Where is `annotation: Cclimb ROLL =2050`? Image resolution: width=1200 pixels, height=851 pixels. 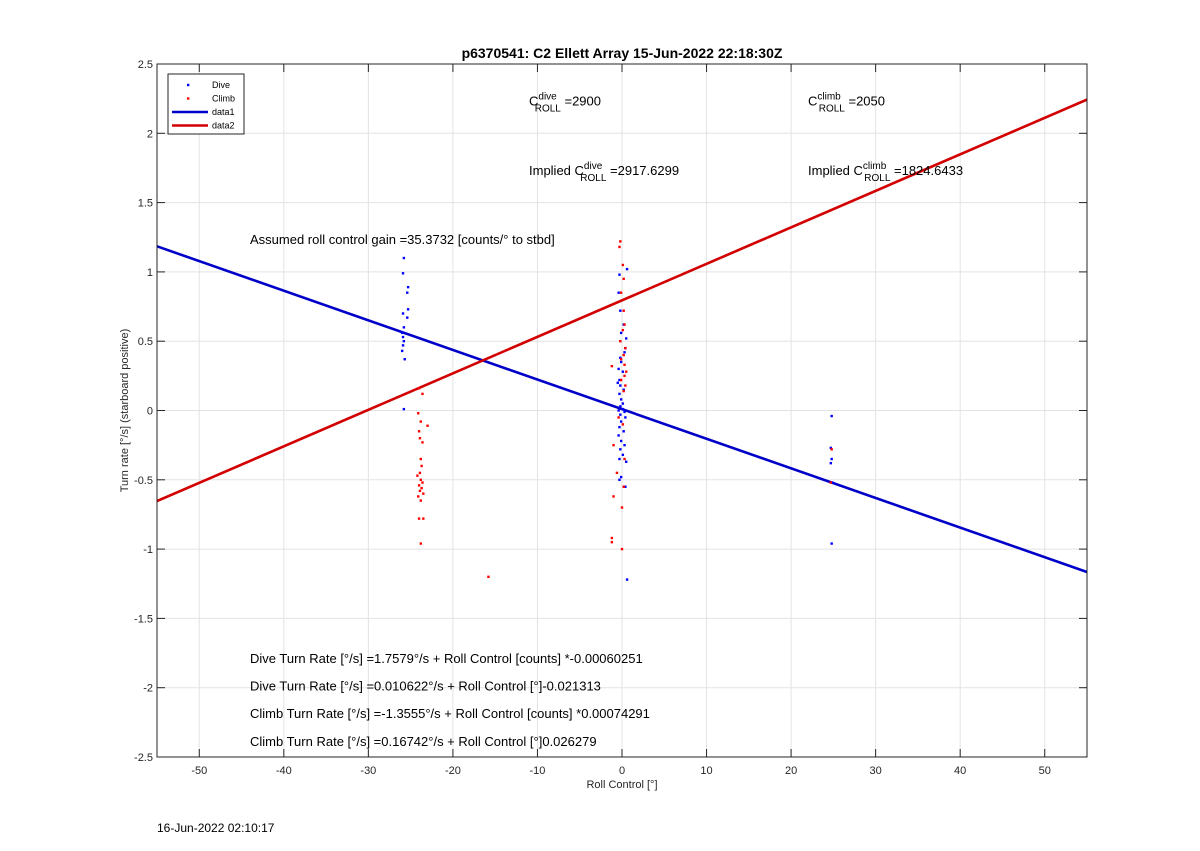 annotation: Cclimb ROLL =2050 is located at coordinates (846, 103).